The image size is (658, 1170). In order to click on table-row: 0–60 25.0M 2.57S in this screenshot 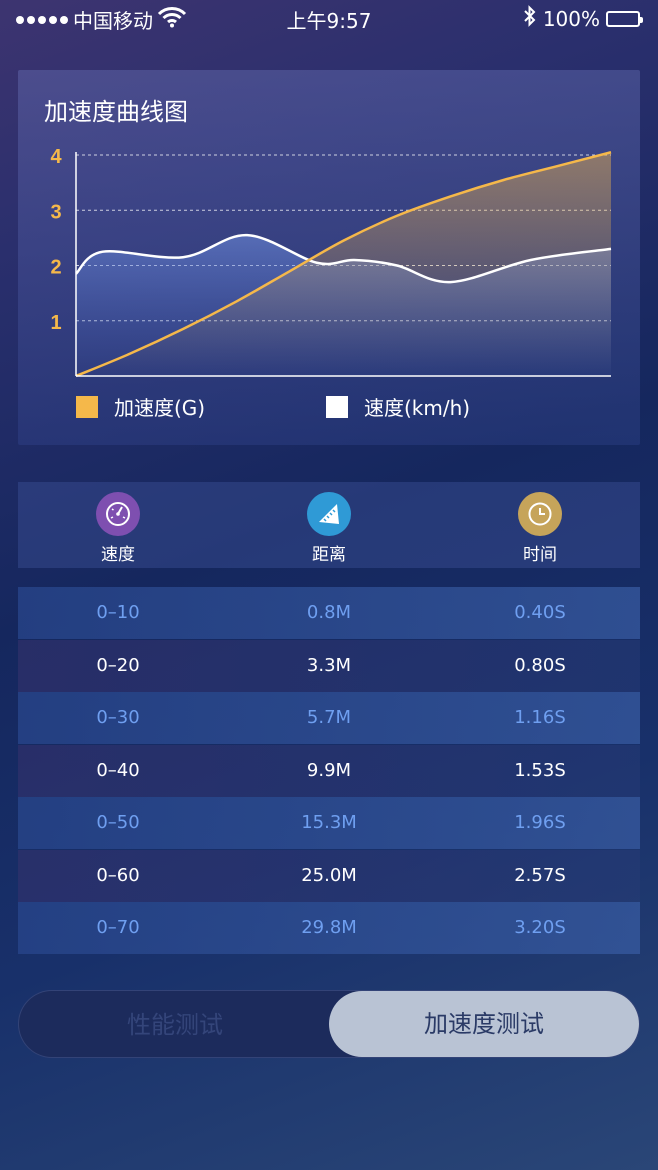, I will do `click(329, 876)`.